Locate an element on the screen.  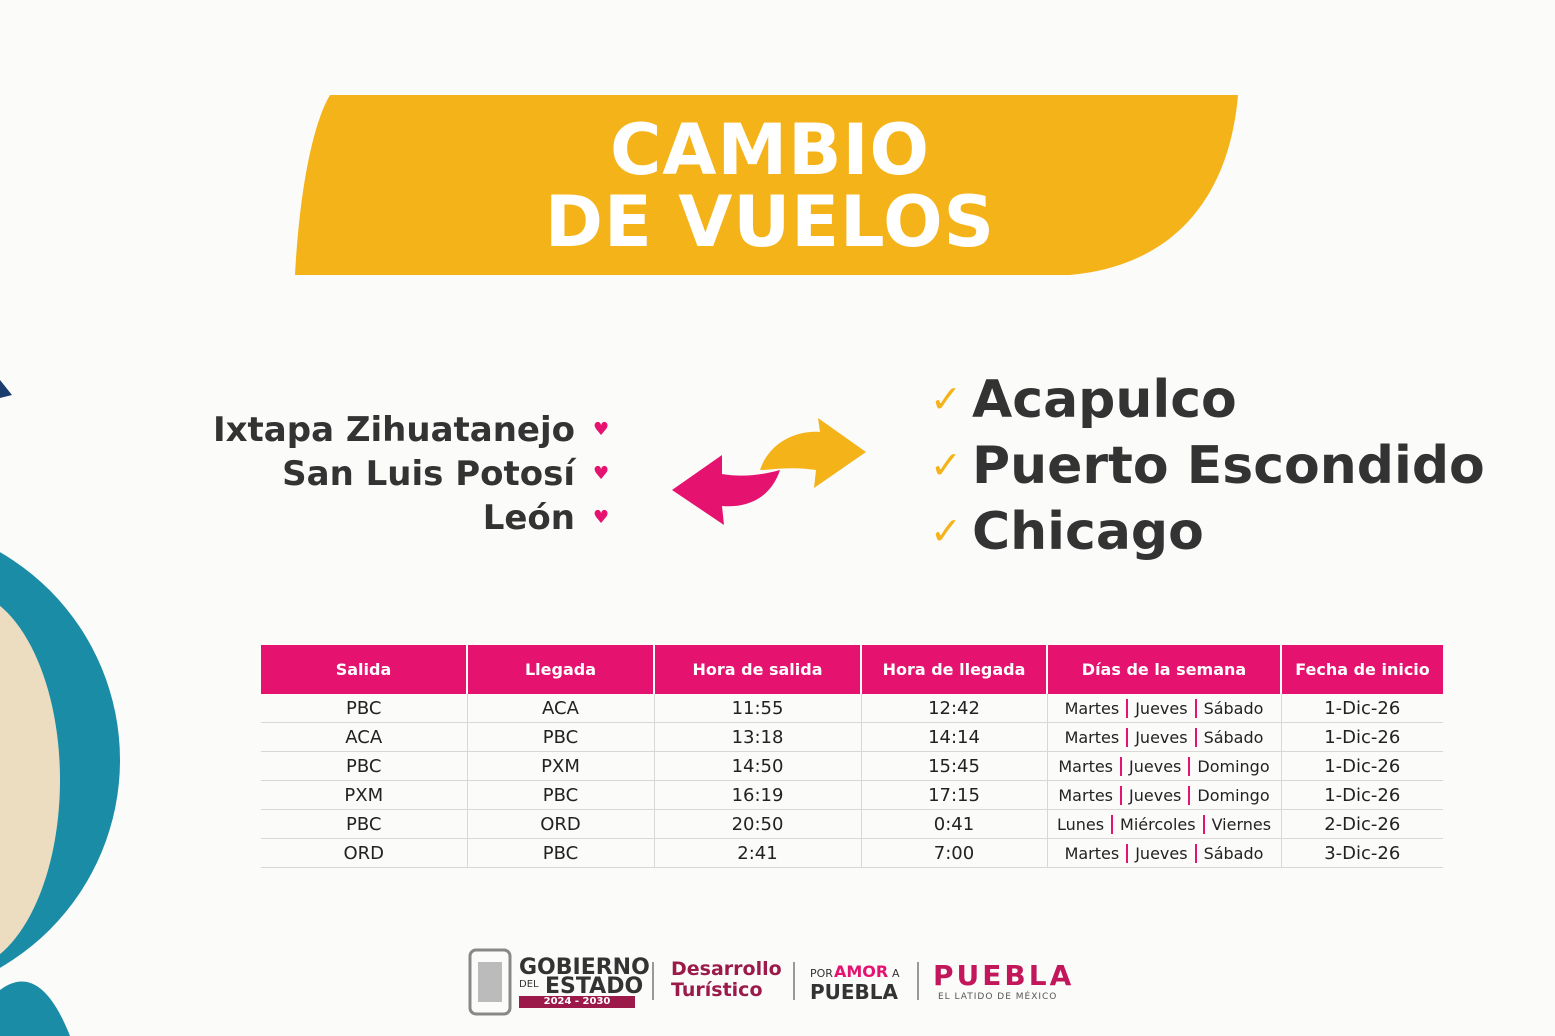
weekday: Miércoles is located at coordinates (1153, 824).